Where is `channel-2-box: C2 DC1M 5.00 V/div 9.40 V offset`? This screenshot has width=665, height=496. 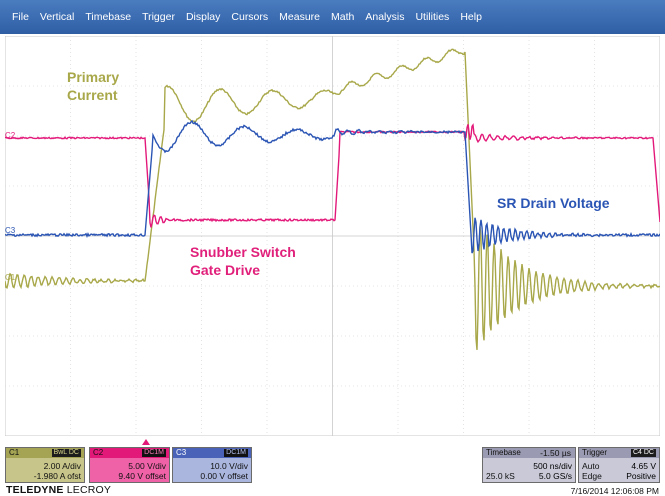
channel-2-box: C2 DC1M 5.00 V/div 9.40 V offset is located at coordinates (129, 465).